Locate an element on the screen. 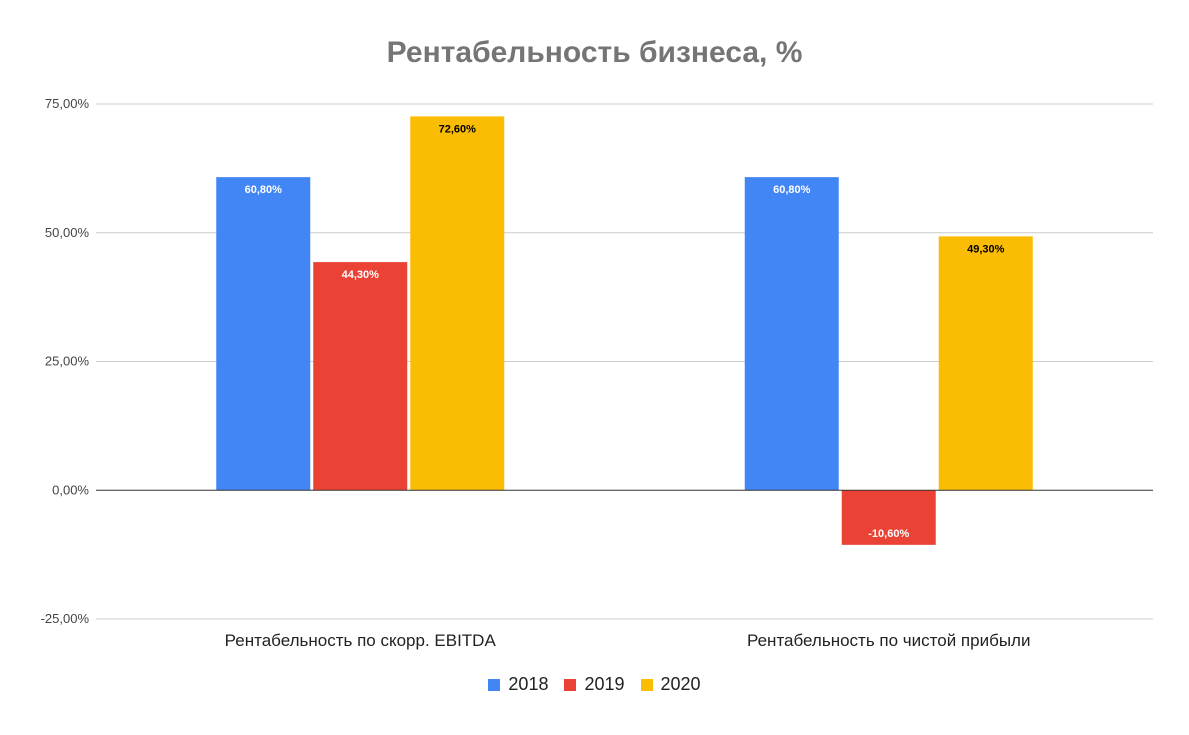 The image size is (1189, 735). y-axis-ticks: -25,00% 0,00% 25,00% 50,00% 75,00% is located at coordinates (65, 361).